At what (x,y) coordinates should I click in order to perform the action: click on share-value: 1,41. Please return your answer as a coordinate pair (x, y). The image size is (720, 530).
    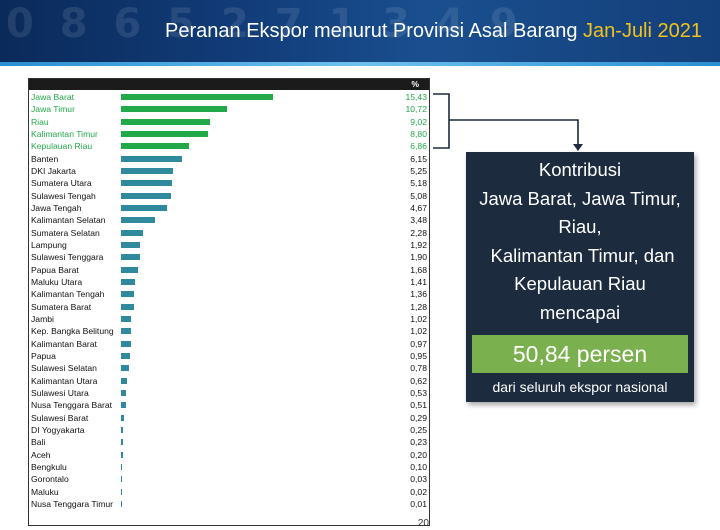
    Looking at the image, I should click on (418, 281).